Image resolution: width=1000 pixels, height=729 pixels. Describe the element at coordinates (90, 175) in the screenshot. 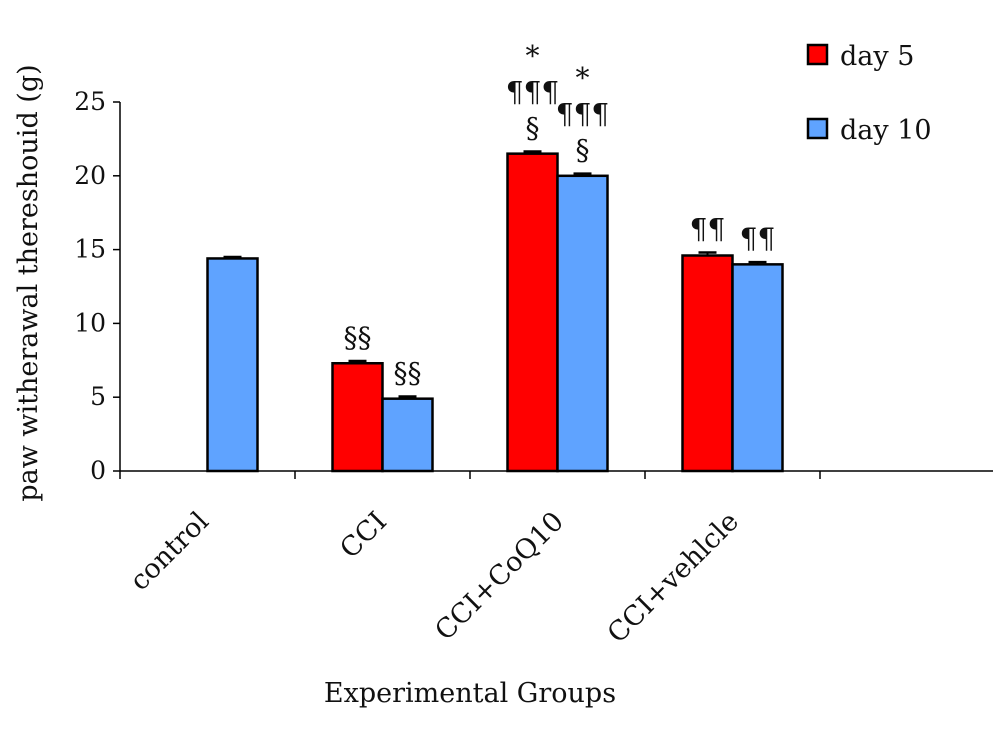

I see `y-tick-label: 20` at that location.